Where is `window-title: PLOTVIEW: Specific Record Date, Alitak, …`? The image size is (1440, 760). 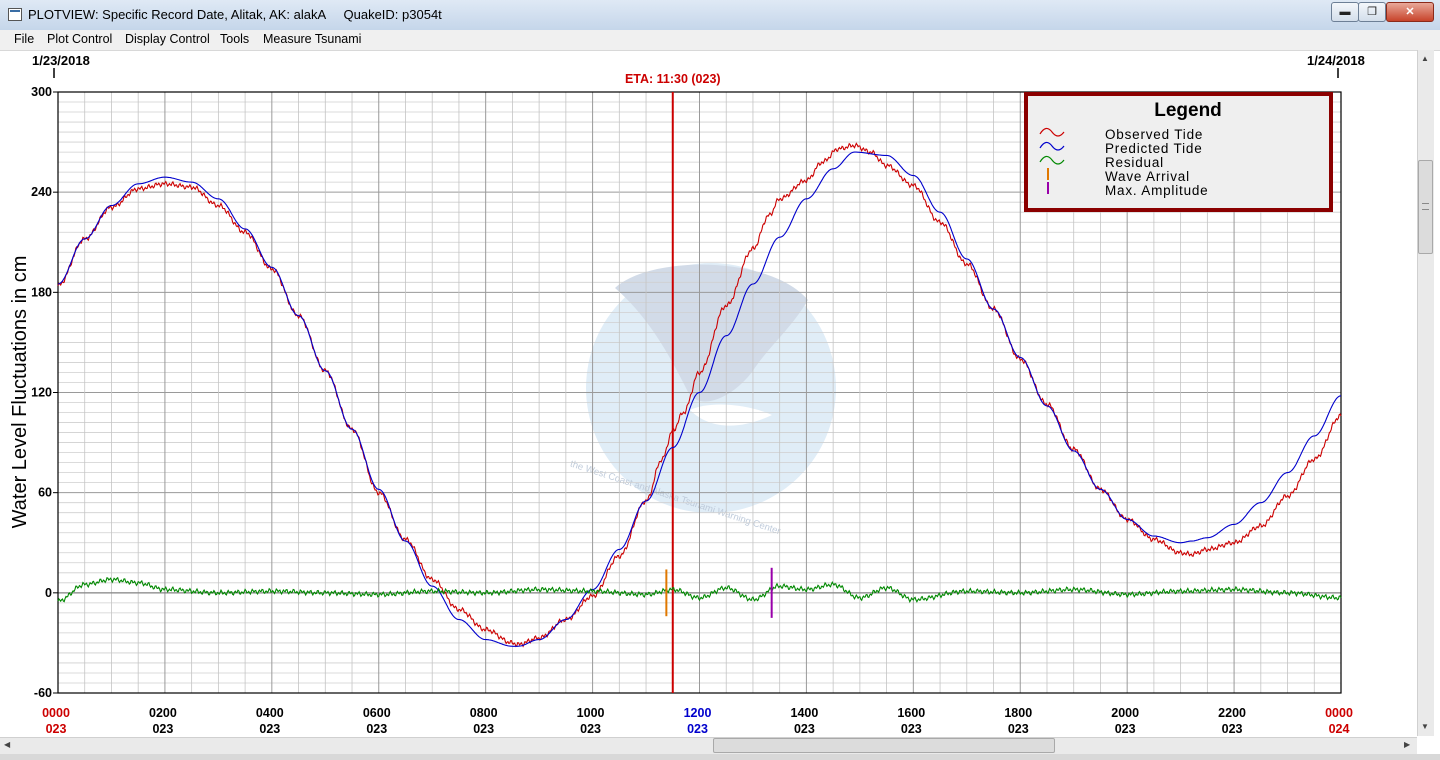 window-title: PLOTVIEW: Specific Record Date, Alitak, … is located at coordinates (235, 14).